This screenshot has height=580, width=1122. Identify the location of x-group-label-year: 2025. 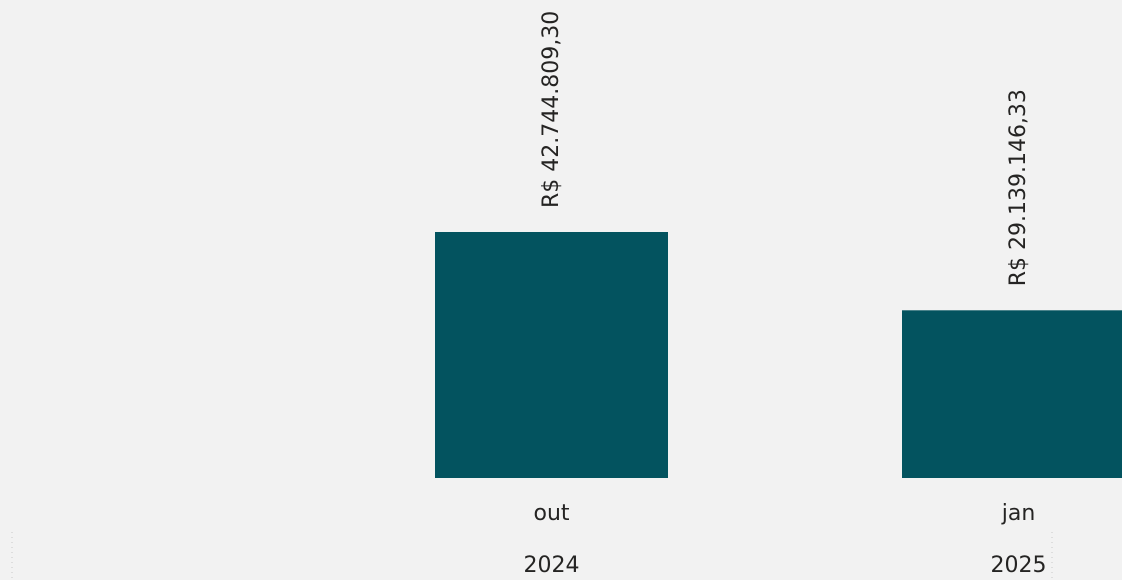
(1019, 565).